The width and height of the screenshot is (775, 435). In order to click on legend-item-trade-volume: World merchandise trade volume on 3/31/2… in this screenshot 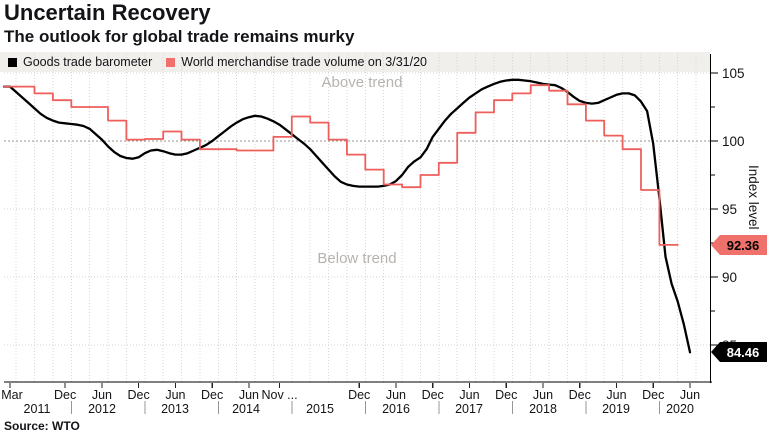, I will do `click(296, 62)`.